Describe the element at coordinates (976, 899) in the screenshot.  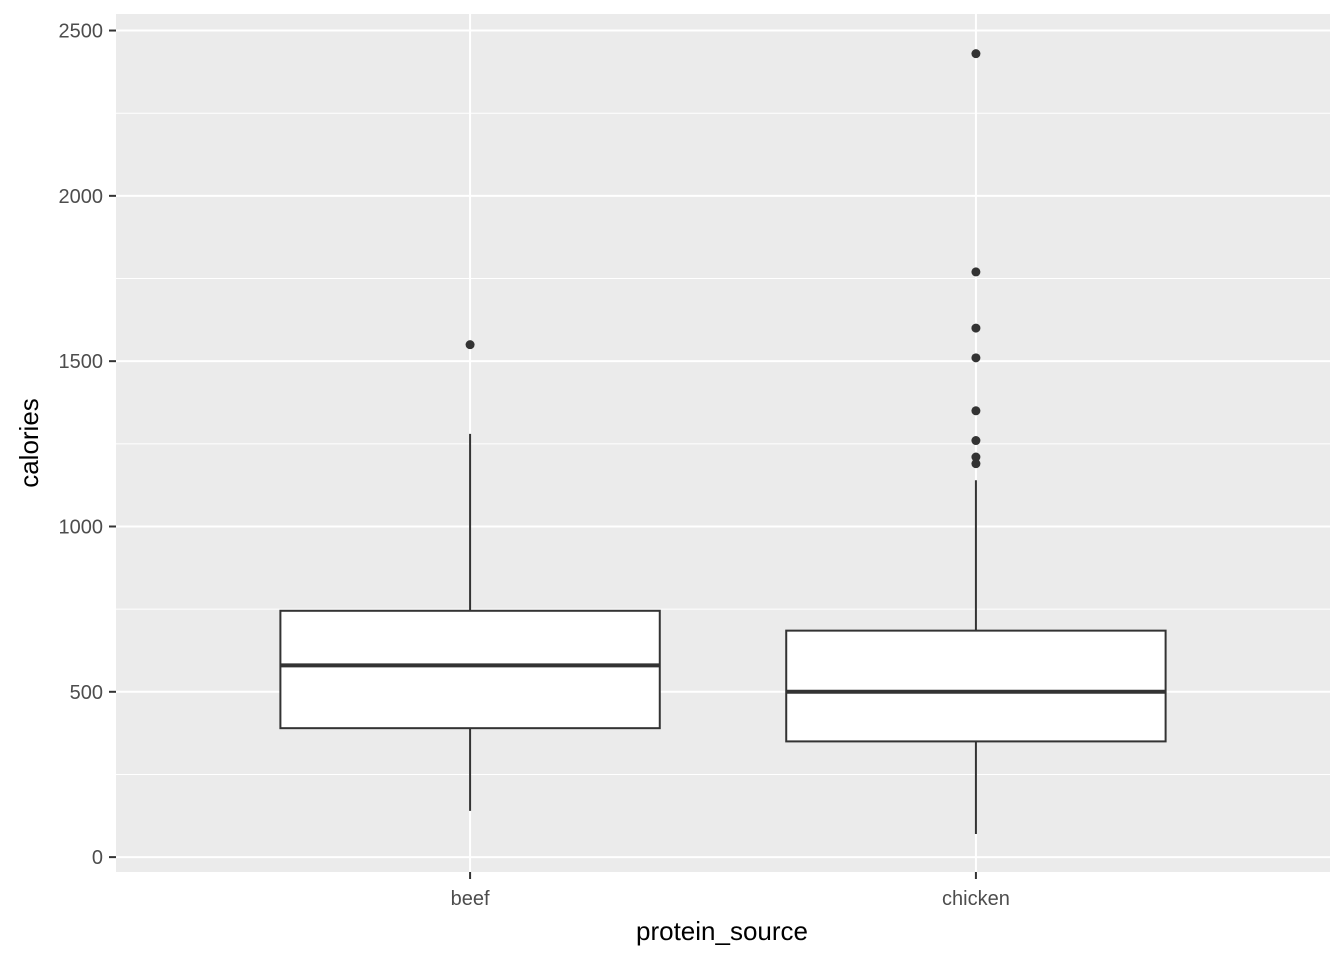
I see `x-tick-label: chicken` at that location.